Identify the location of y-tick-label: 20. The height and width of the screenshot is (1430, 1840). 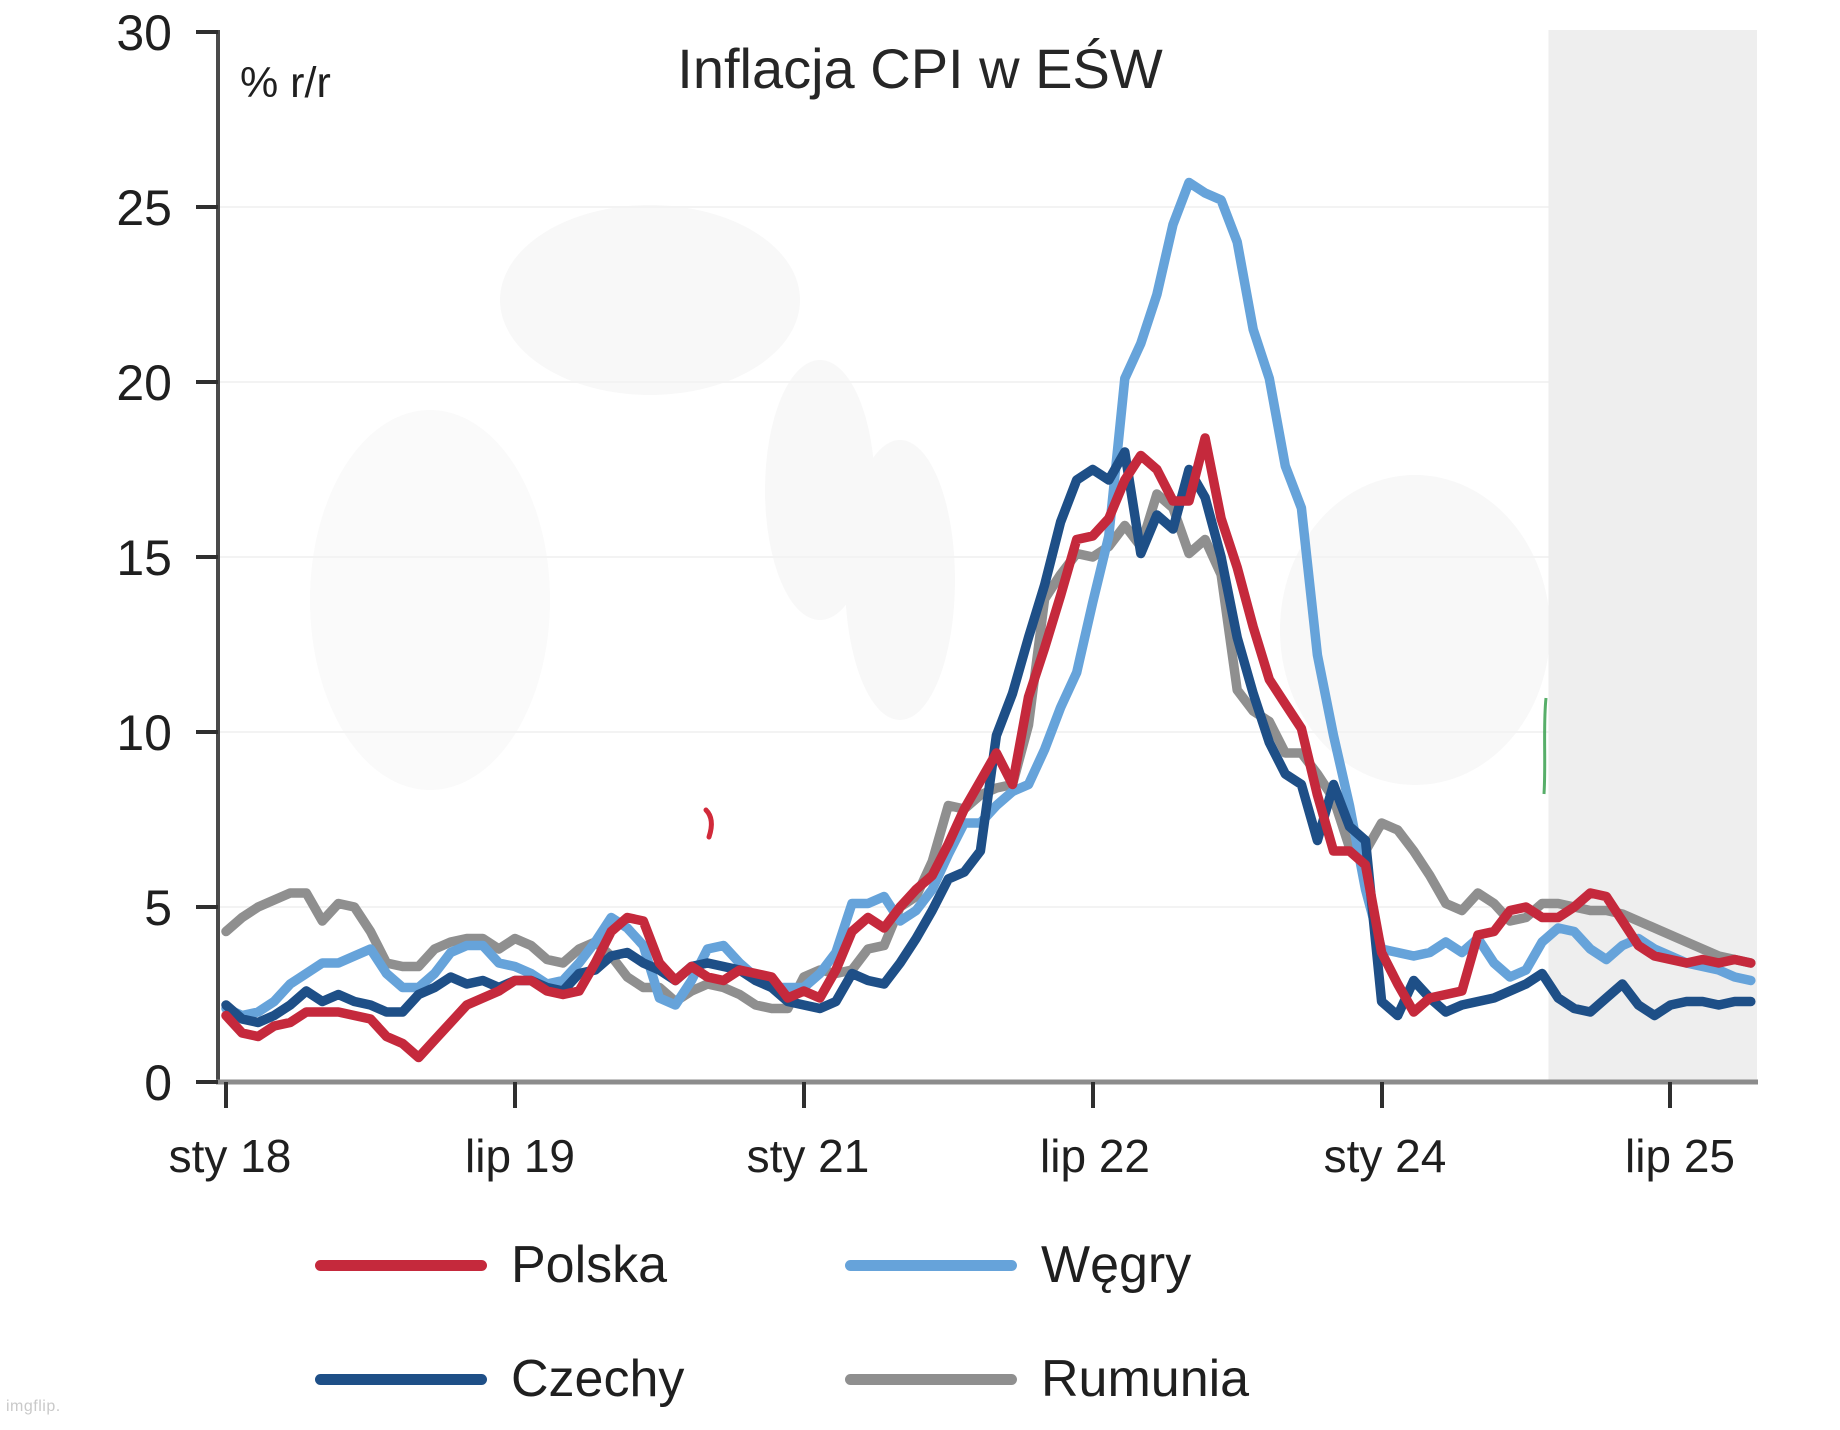
(144, 383).